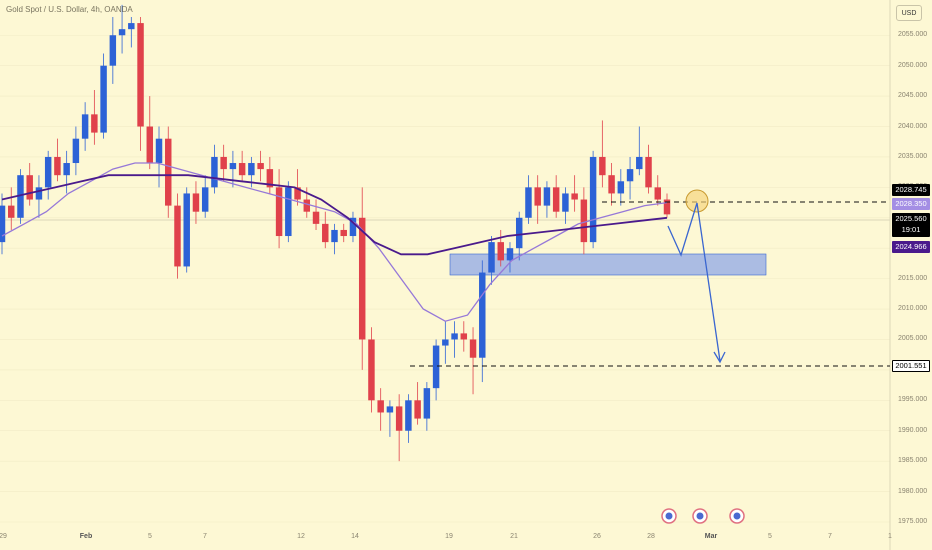 The image size is (932, 550). What do you see at coordinates (355, 536) in the screenshot?
I see `time-tick-label: 14` at bounding box center [355, 536].